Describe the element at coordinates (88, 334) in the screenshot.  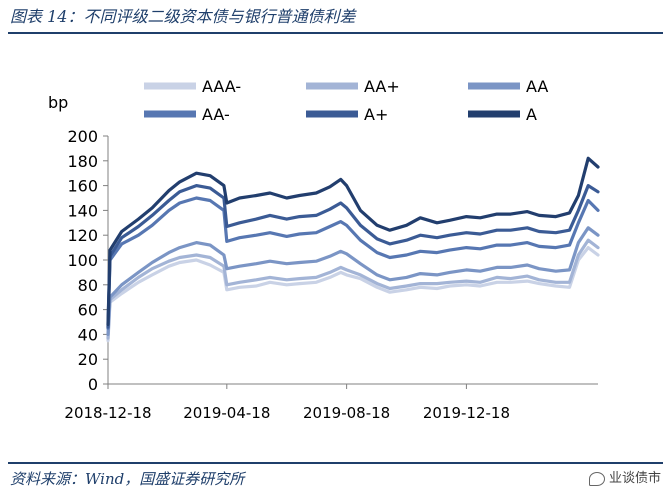
I see `y-tick-label: 40` at that location.